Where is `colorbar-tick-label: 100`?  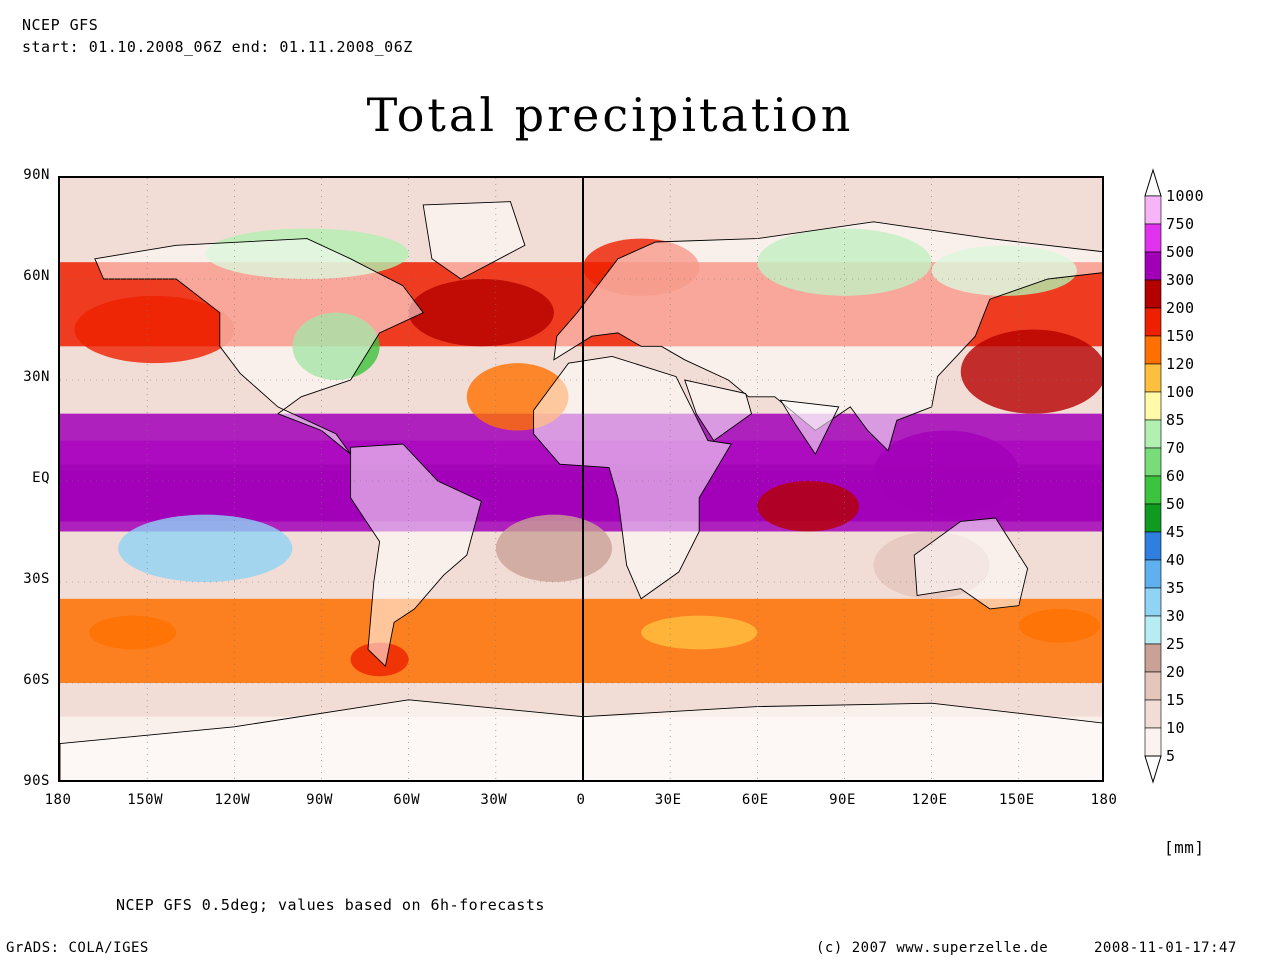
colorbar-tick-label: 100 is located at coordinates (1180, 392).